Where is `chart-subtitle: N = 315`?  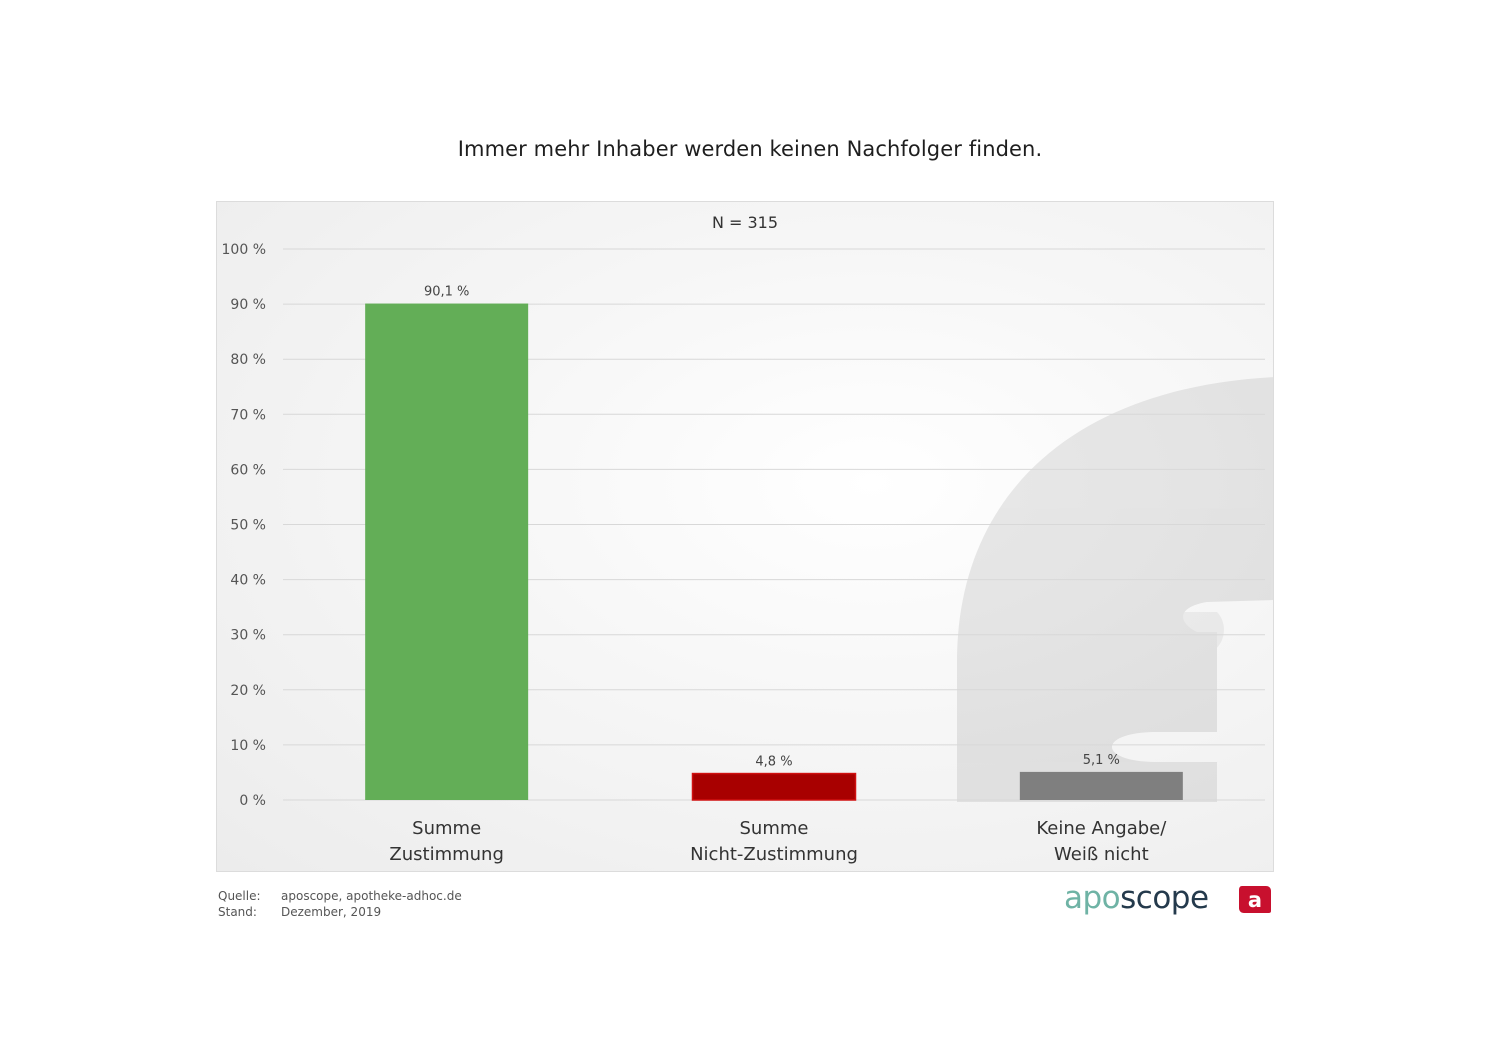 chart-subtitle: N = 315 is located at coordinates (745, 222).